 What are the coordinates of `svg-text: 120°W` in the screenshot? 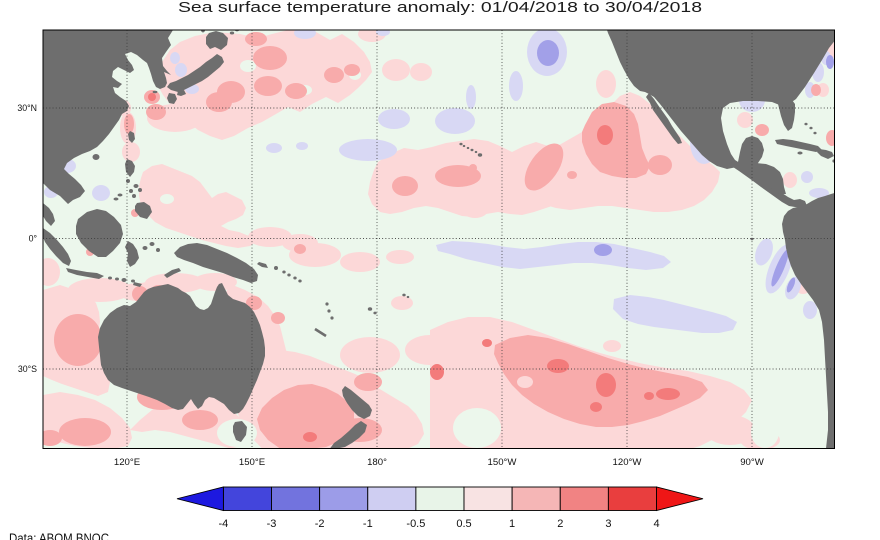 It's located at (628, 462).